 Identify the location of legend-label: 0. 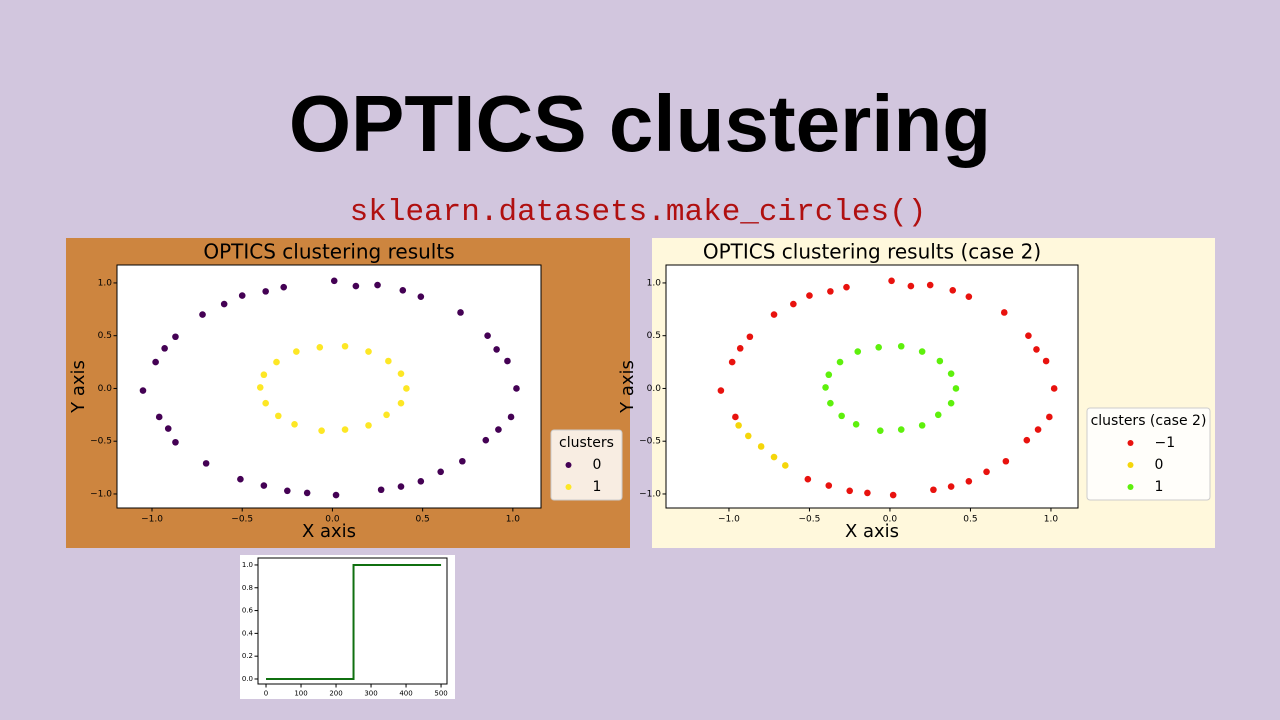
(1159, 465).